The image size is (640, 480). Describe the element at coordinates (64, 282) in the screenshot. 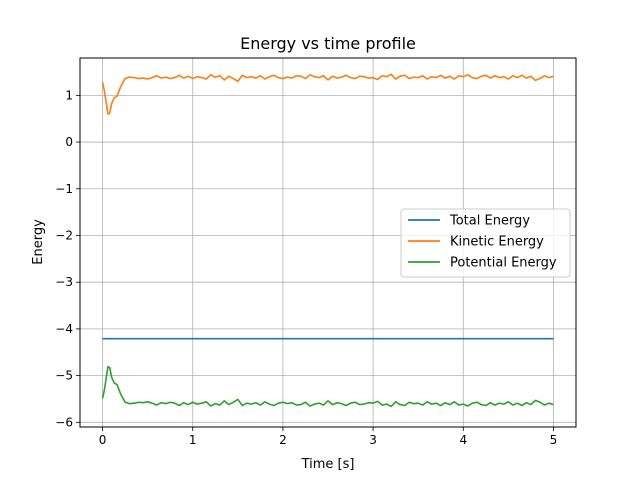

I see `y-tick-label: −3` at that location.